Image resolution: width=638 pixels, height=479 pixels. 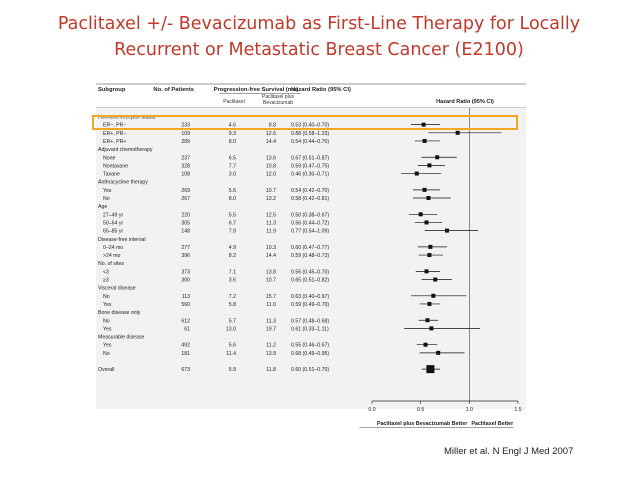 I want to click on row-patients: 233, so click(x=185, y=126).